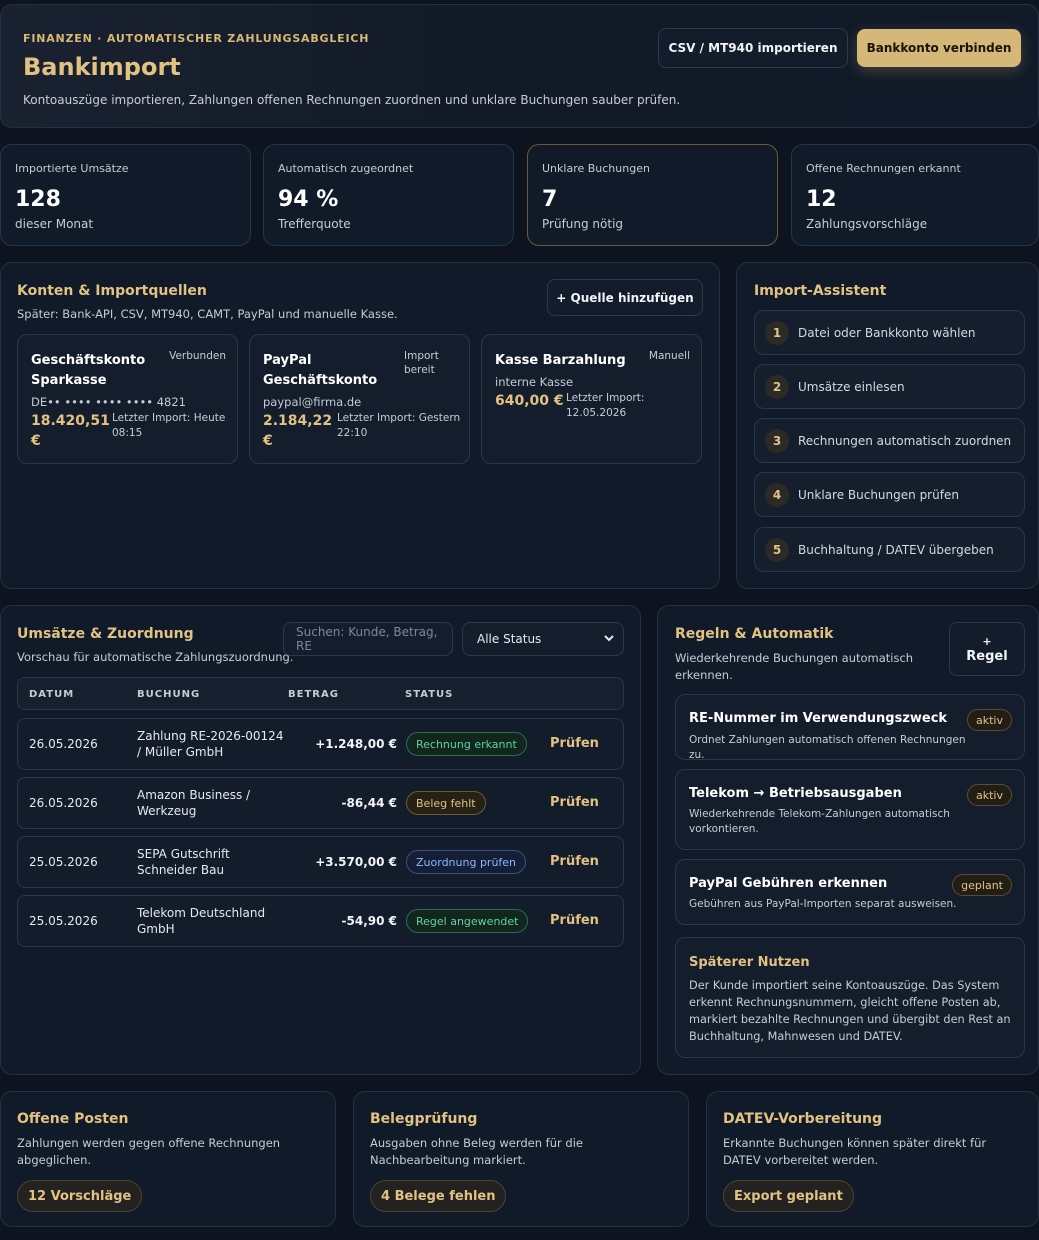 The image size is (1039, 1240). I want to click on account-email: paypal@firma.de, so click(312, 402).